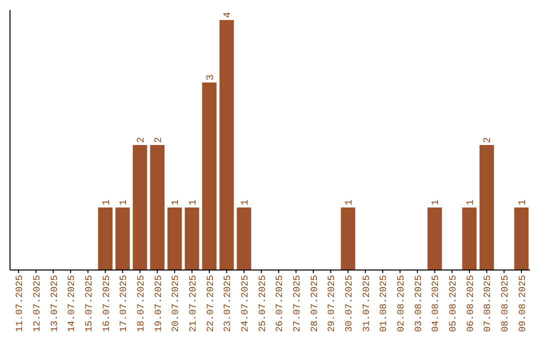  Describe the element at coordinates (401, 303) in the screenshot. I see `x-tick-label: 02.08.2025` at that location.